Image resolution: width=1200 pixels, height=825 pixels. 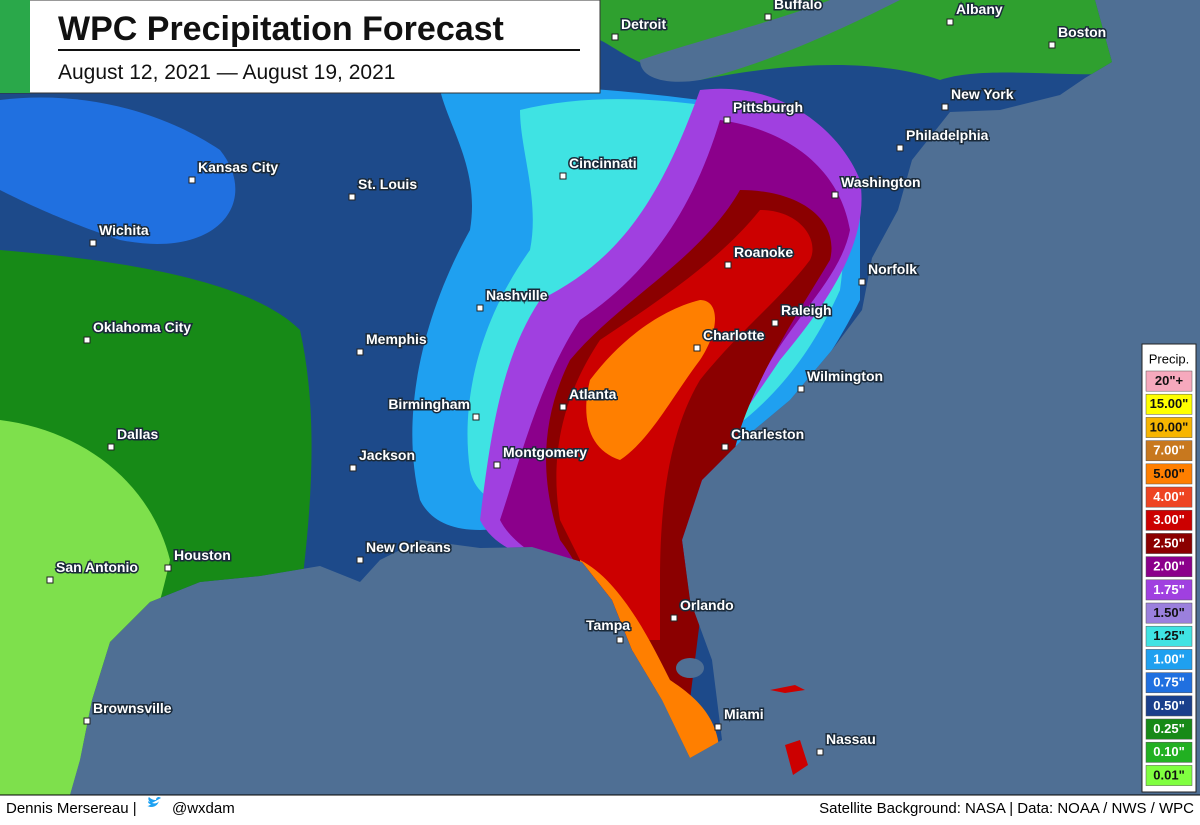 What do you see at coordinates (124, 230) in the screenshot?
I see `city-label: Wichita` at bounding box center [124, 230].